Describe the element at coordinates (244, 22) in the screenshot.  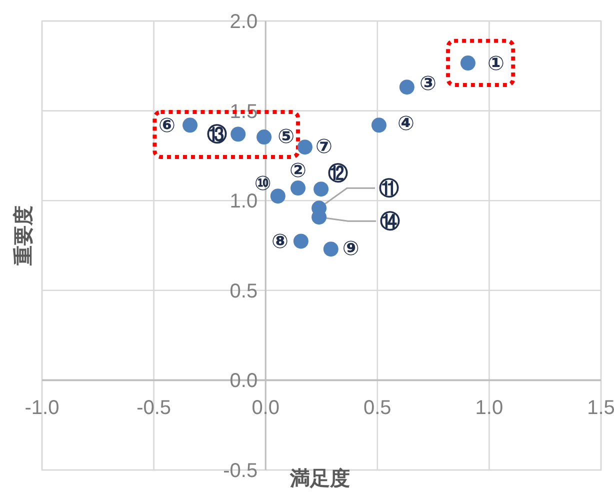
I see `y-tick-label: 2.0` at that location.